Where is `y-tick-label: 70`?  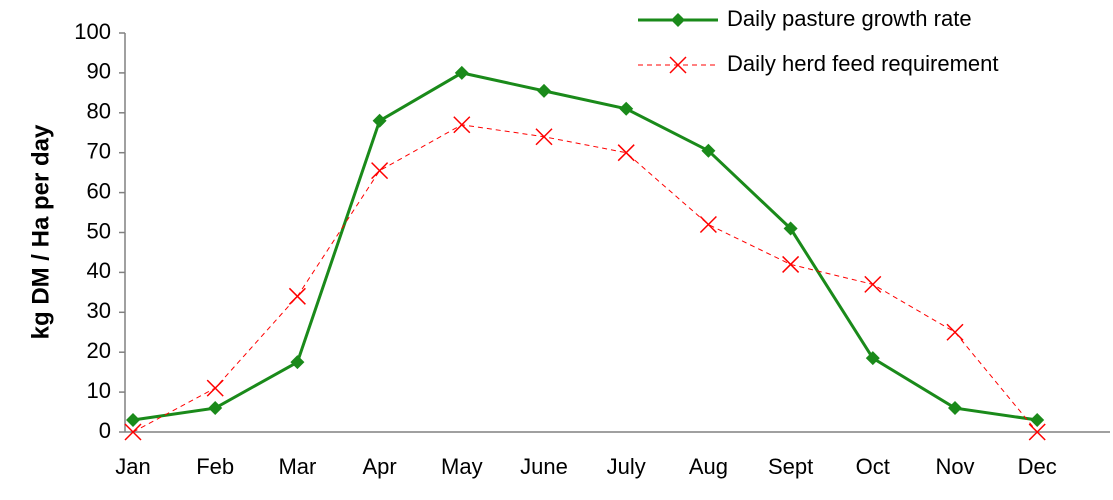 y-tick-label: 70 is located at coordinates (99, 151).